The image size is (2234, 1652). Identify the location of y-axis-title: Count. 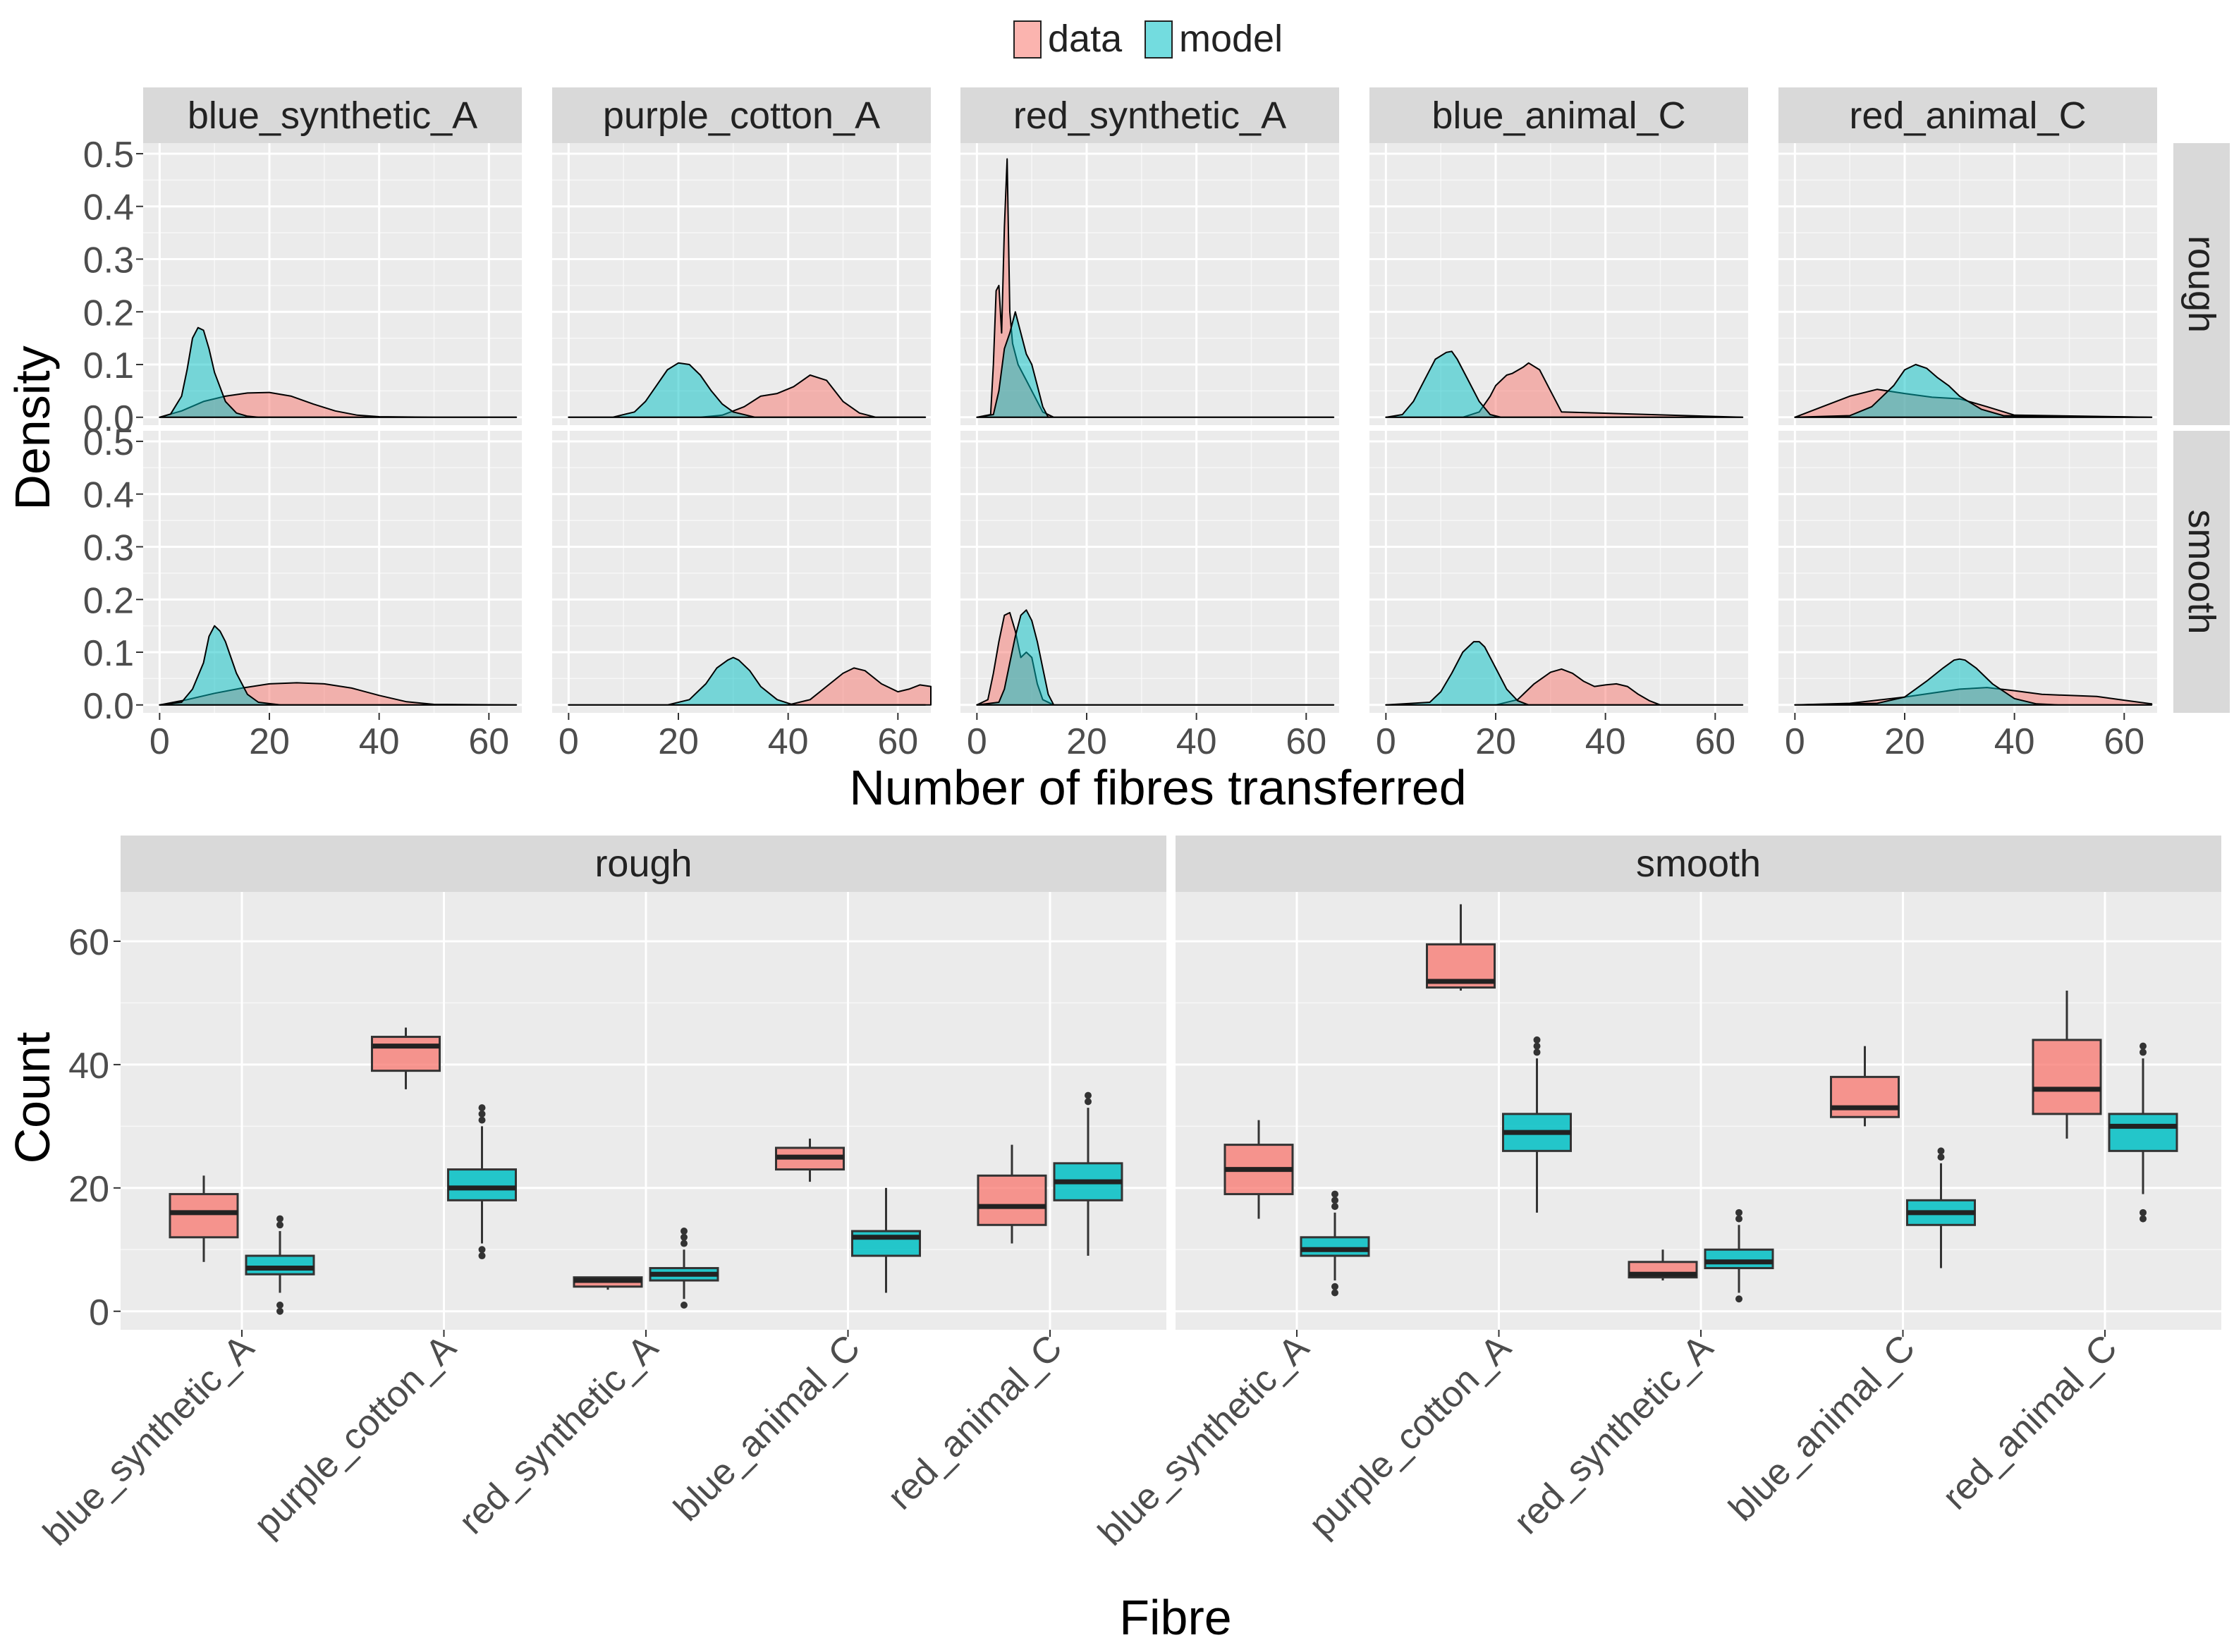
(32, 1098).